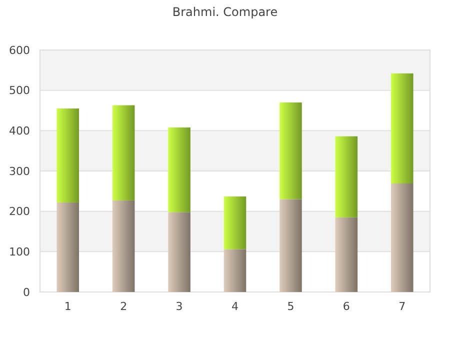 Image resolution: width=450 pixels, height=350 pixels. What do you see at coordinates (19, 131) in the screenshot?
I see `y-tick-label: 400` at bounding box center [19, 131].